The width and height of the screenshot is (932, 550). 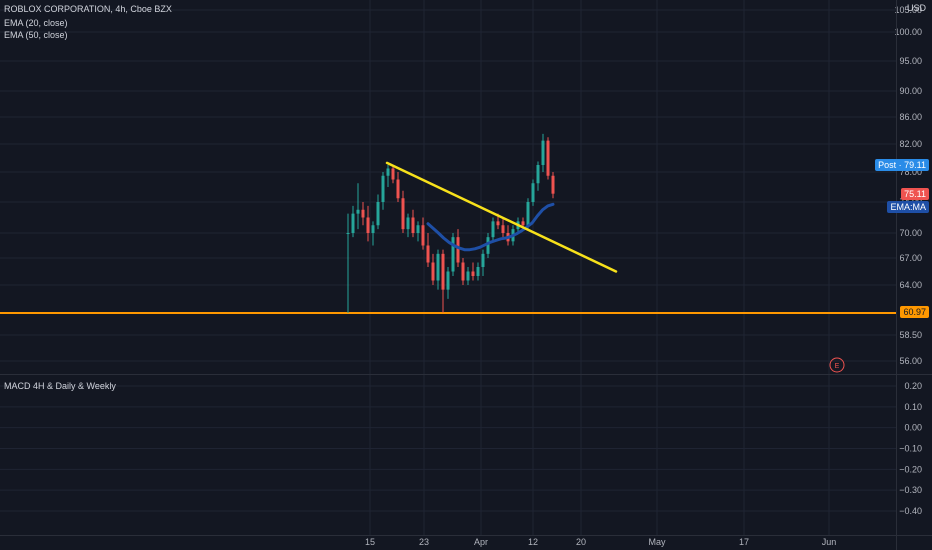 What do you see at coordinates (910, 117) in the screenshot?
I see `price-tick-label: 86.00` at bounding box center [910, 117].